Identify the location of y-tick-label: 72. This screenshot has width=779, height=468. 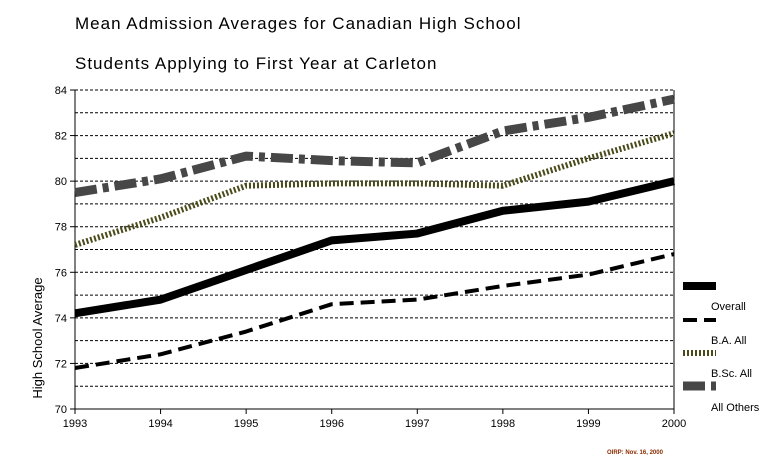
(61, 364).